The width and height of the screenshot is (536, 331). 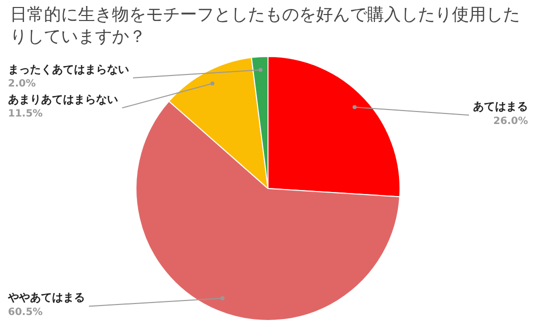 I want to click on data-label: 11.5%, so click(x=25, y=114).